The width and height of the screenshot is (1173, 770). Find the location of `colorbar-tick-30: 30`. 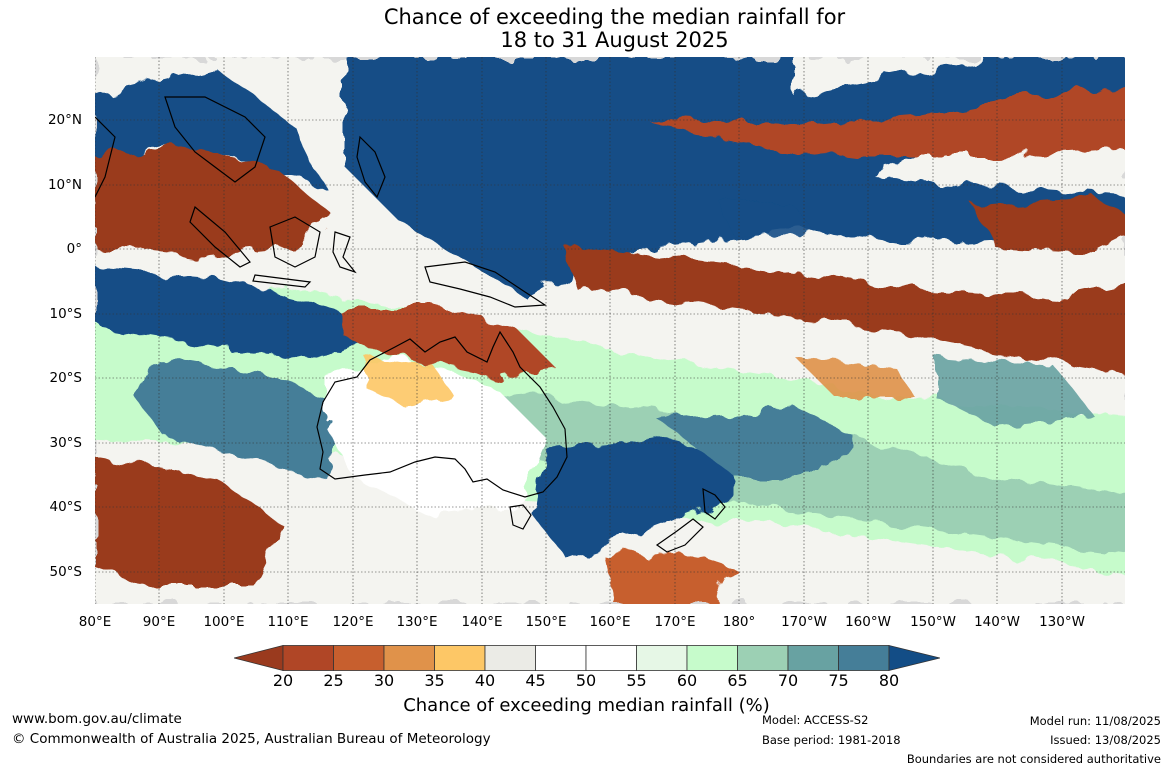

colorbar-tick-30: 30 is located at coordinates (384, 680).